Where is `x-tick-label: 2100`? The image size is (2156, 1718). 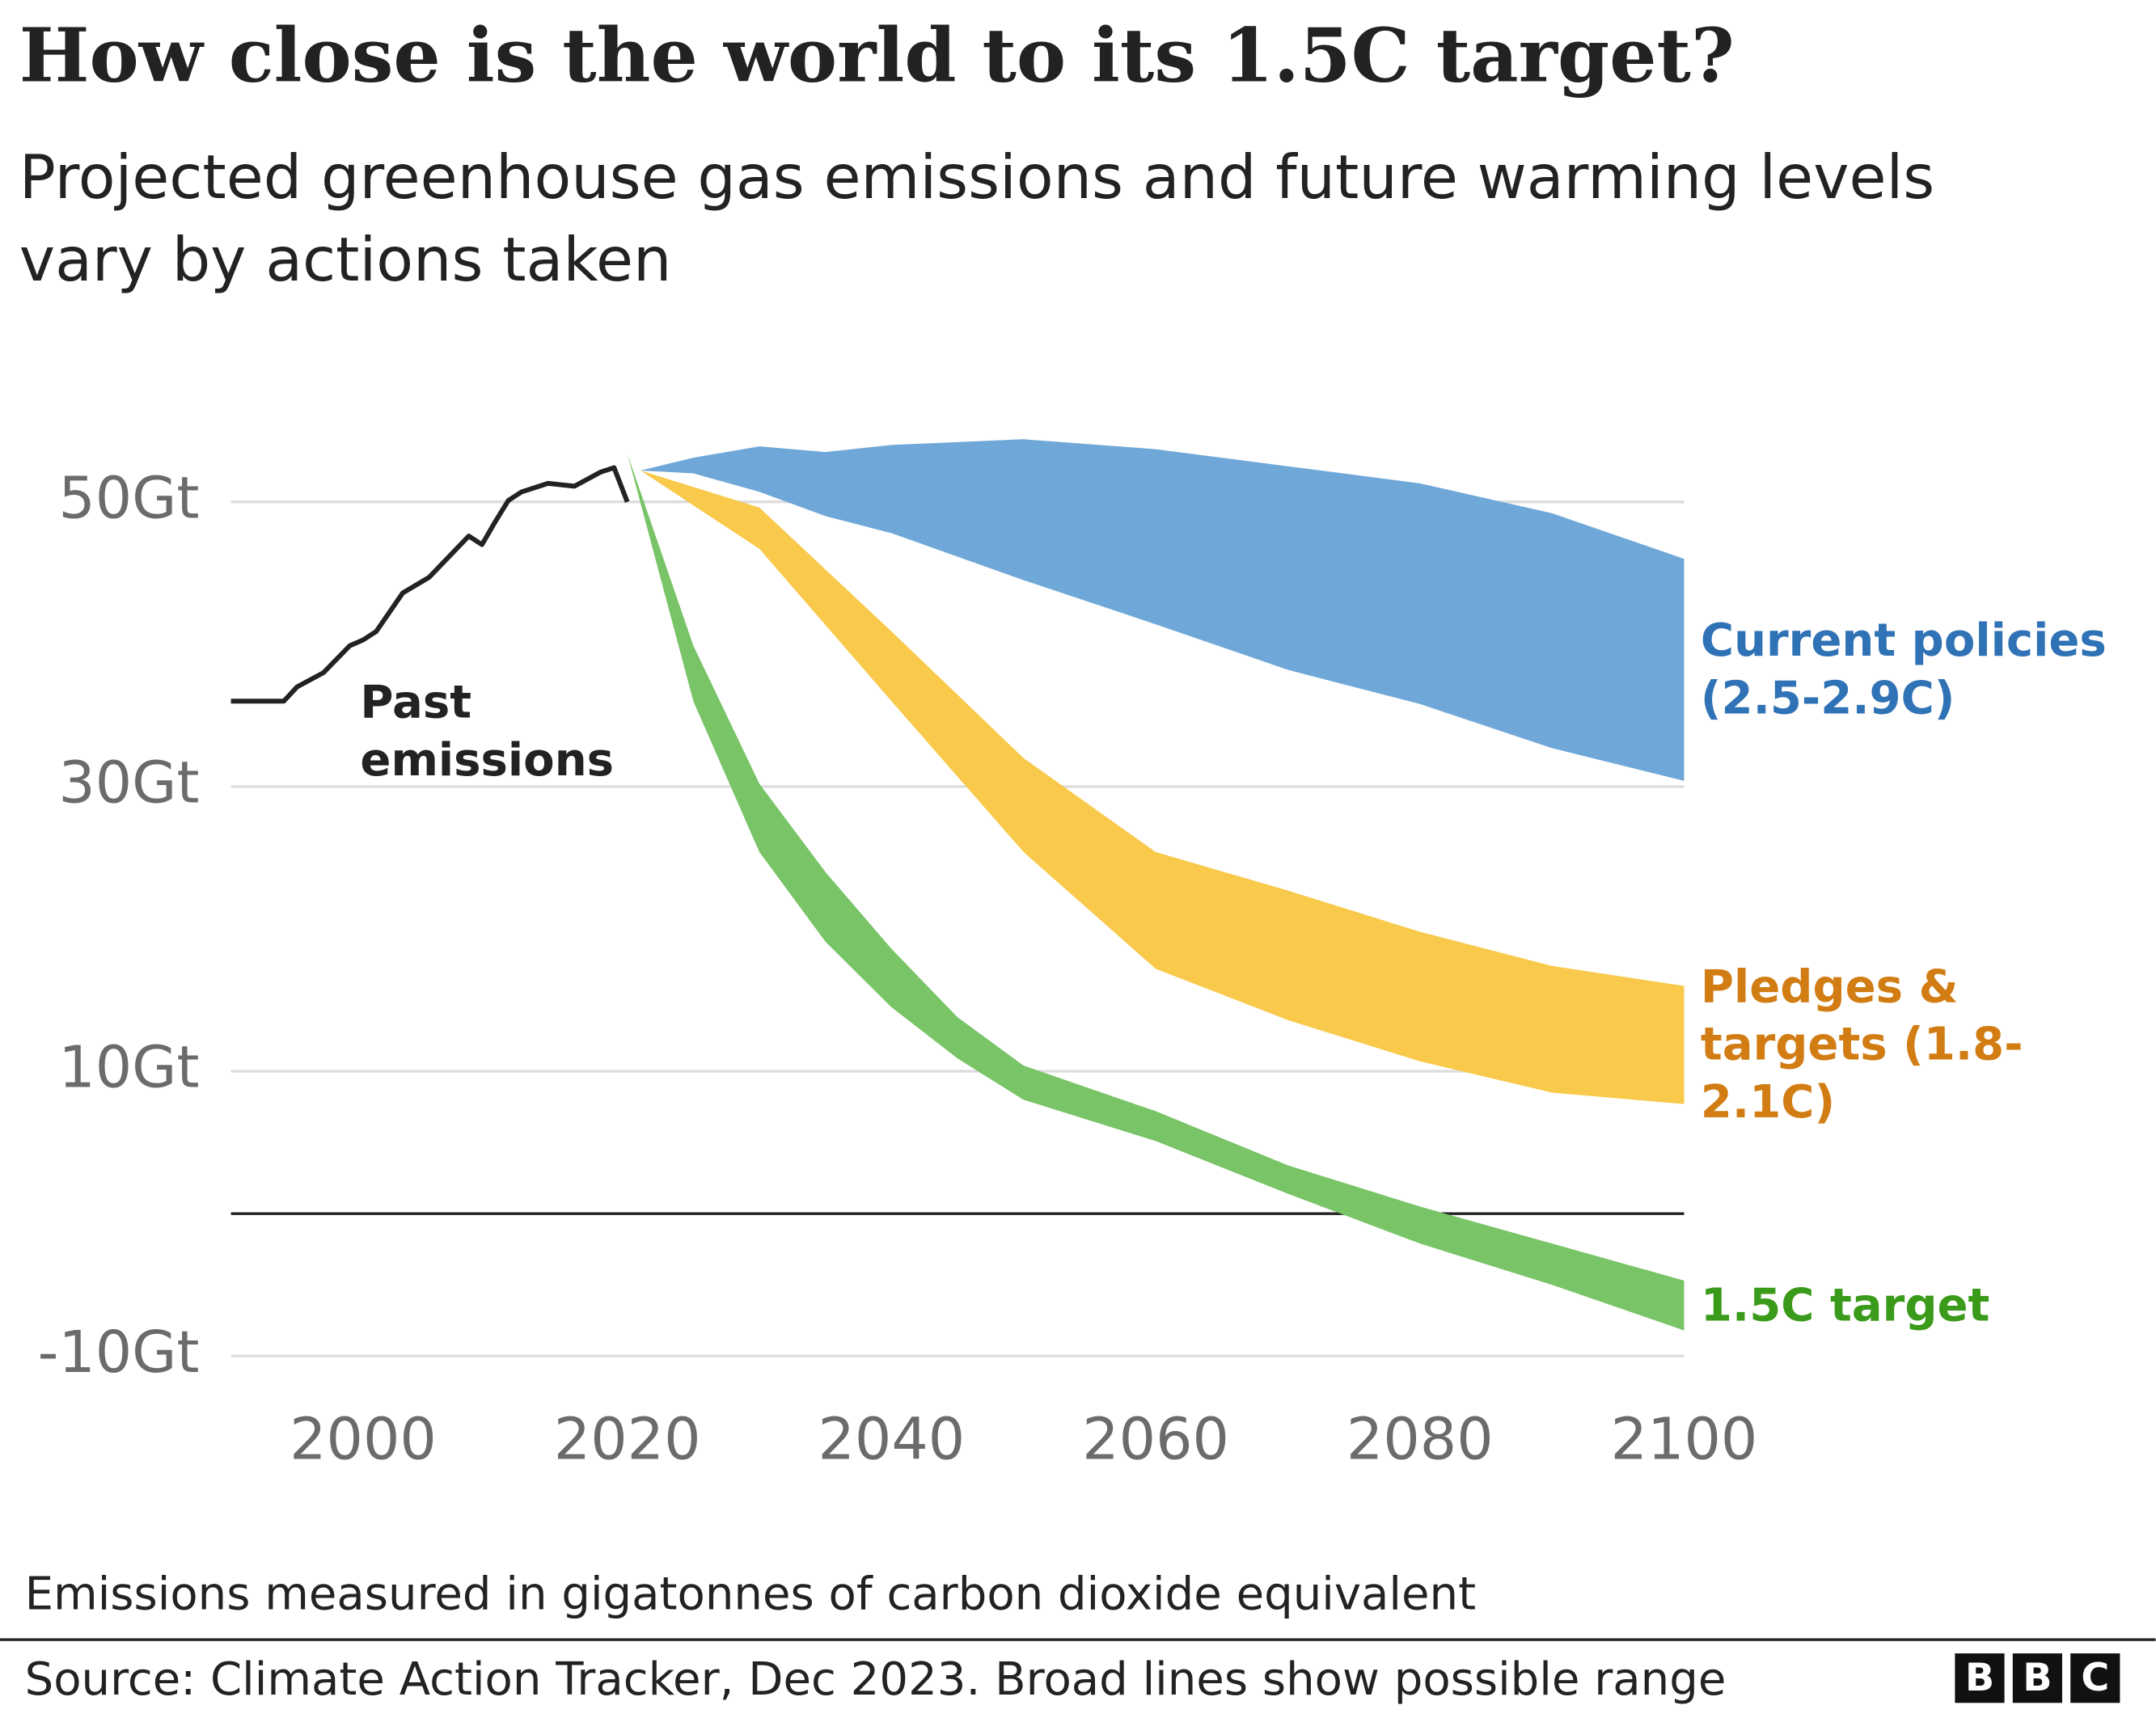 x-tick-label: 2100 is located at coordinates (1685, 1439).